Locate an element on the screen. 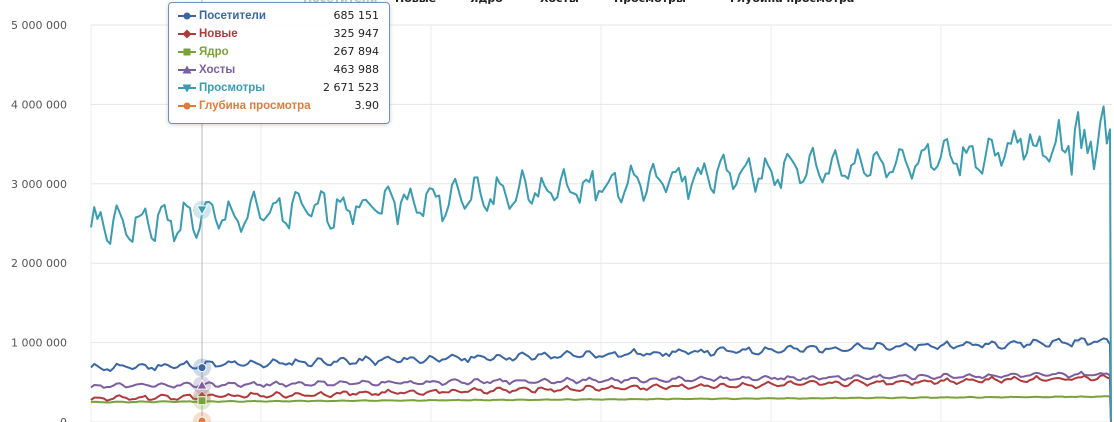 Image resolution: width=1114 pixels, height=422 pixels. tooltip-series-value: 267 894 is located at coordinates (356, 51).